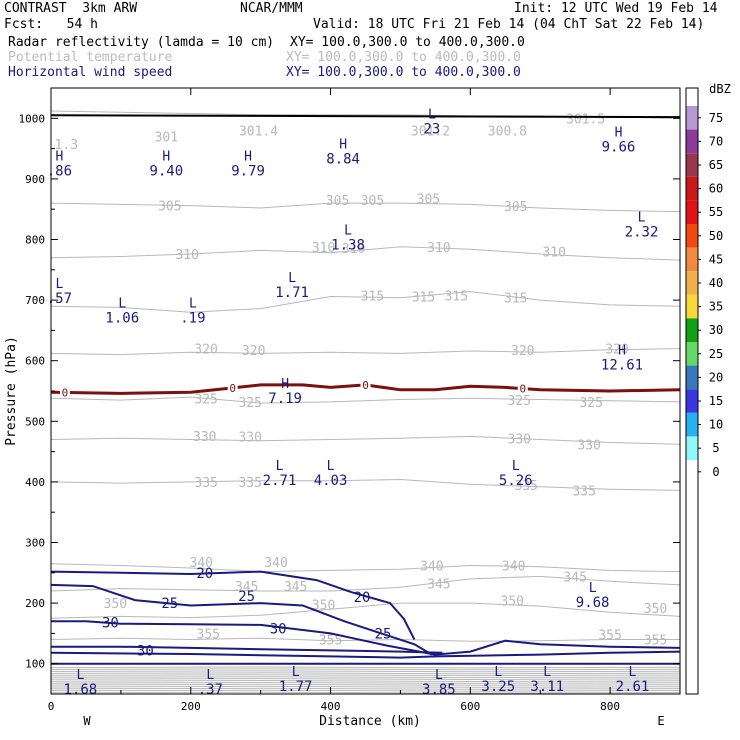  I want to click on field-reflectivity-xy: XY= 100.0,300.0 to 400.0,300.0, so click(407, 42).